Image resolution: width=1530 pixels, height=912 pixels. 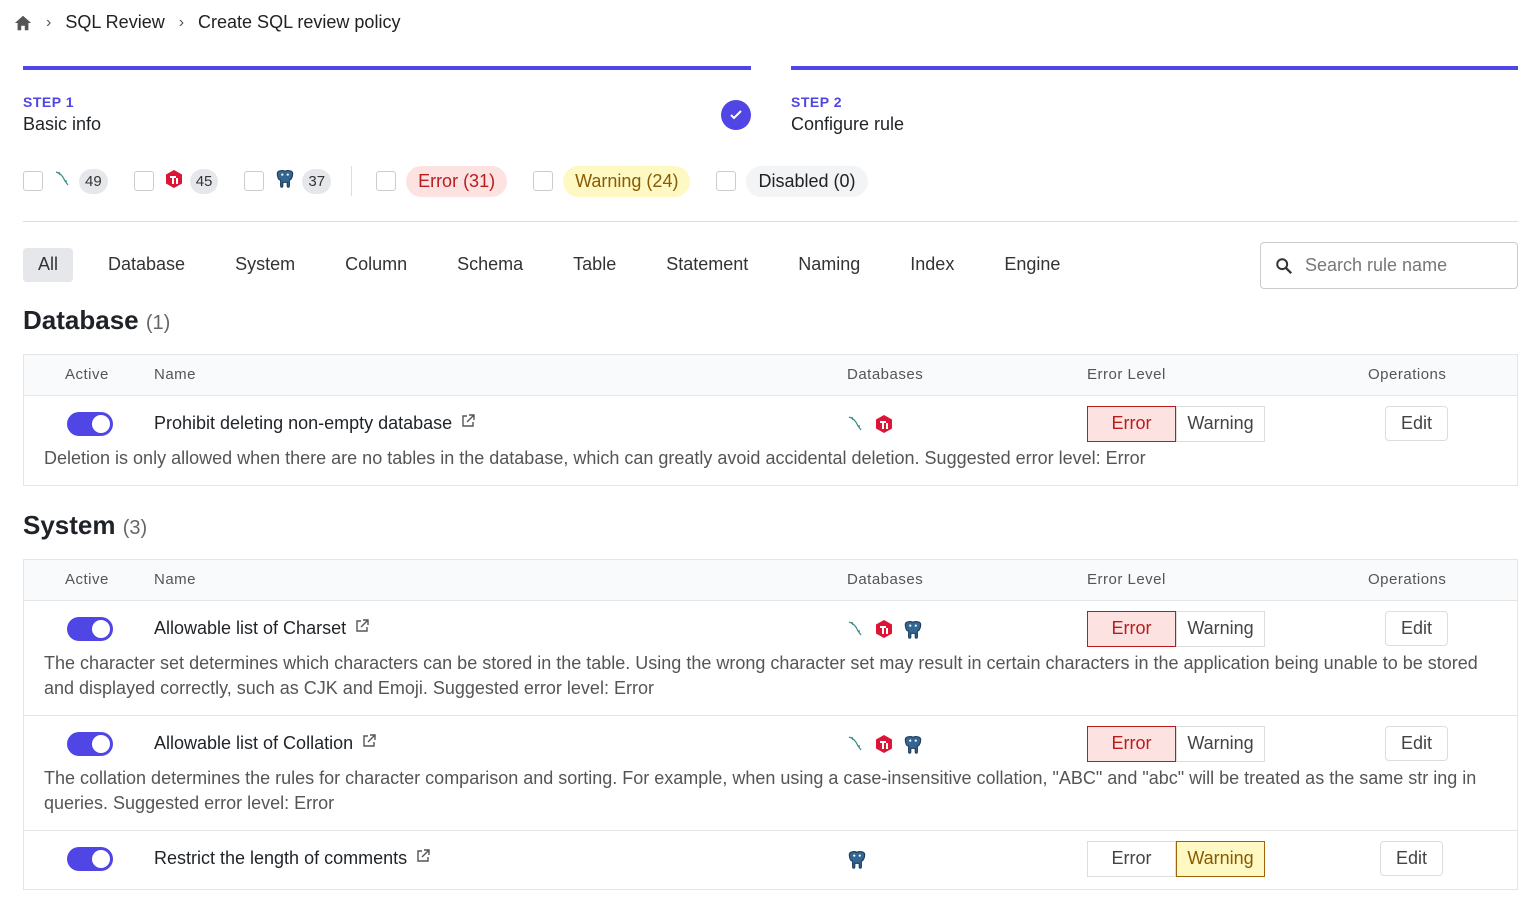 I want to click on search-input: Search rule name, so click(x=1389, y=265).